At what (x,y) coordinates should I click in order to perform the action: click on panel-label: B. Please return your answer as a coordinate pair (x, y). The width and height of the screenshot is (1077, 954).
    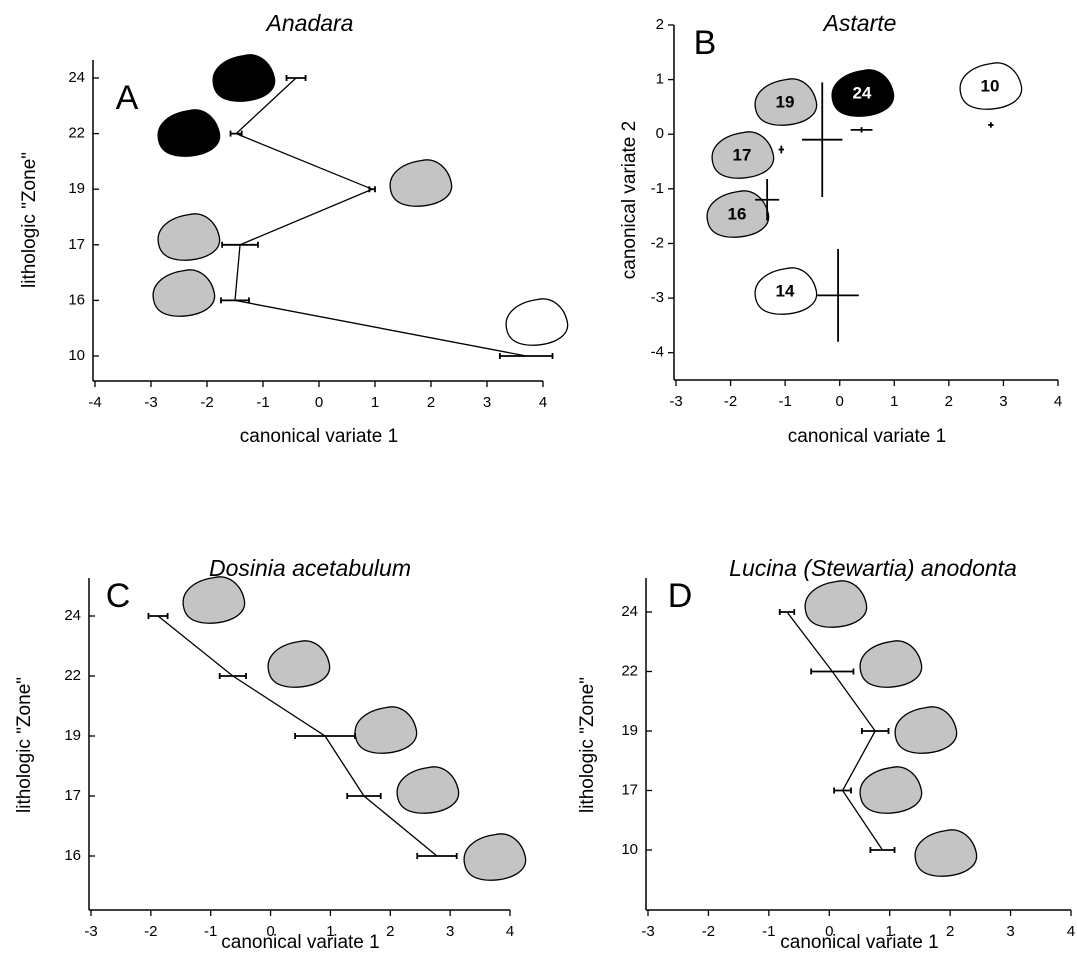
    Looking at the image, I should click on (705, 43).